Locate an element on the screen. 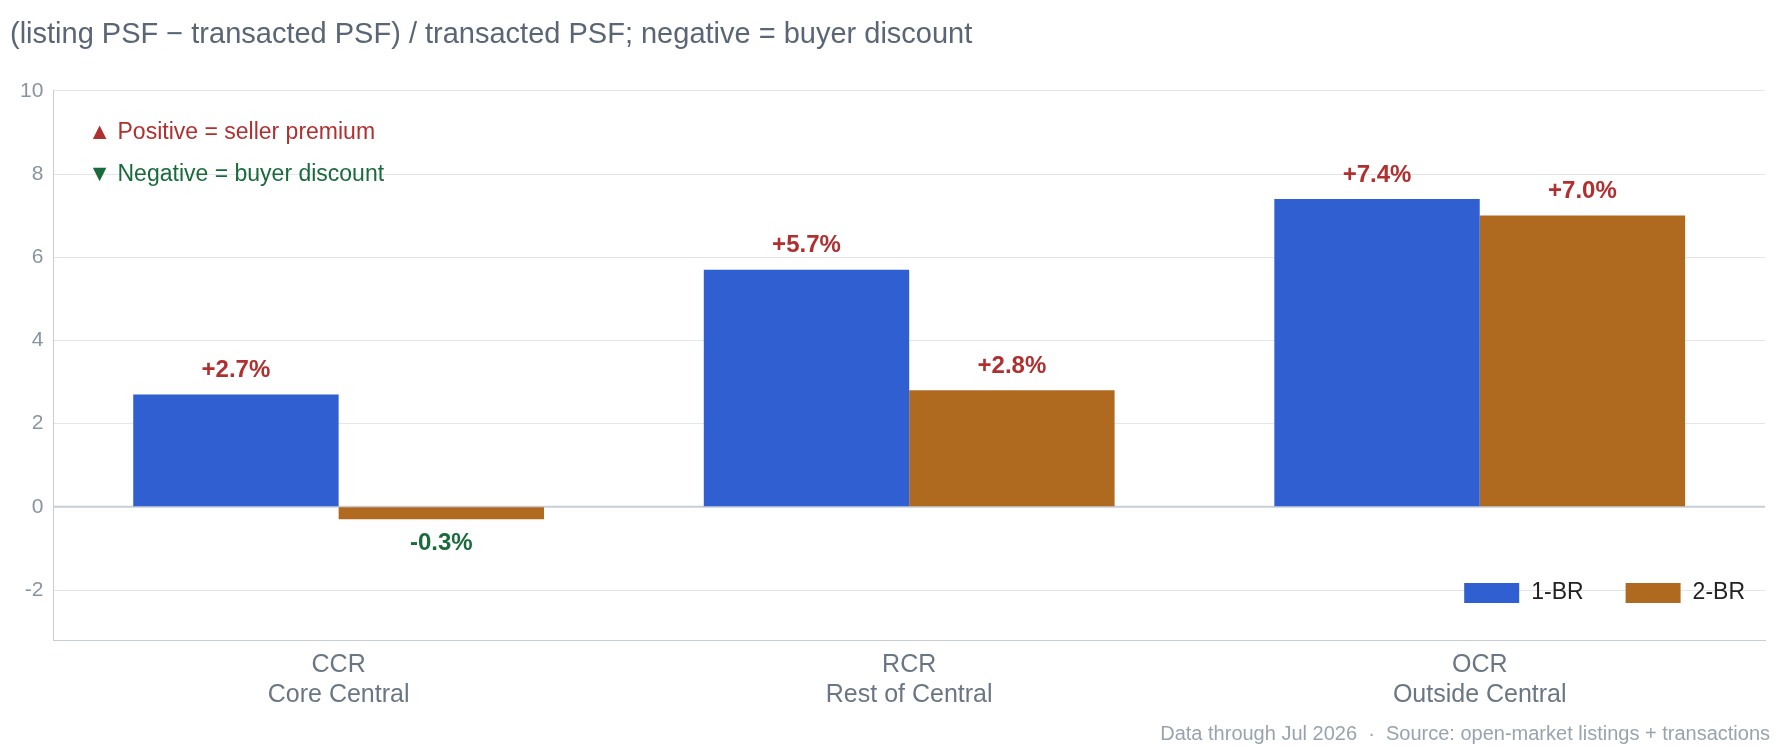 The height and width of the screenshot is (750, 1785). x-tick-label: OCR Outside Central is located at coordinates (1479, 677).